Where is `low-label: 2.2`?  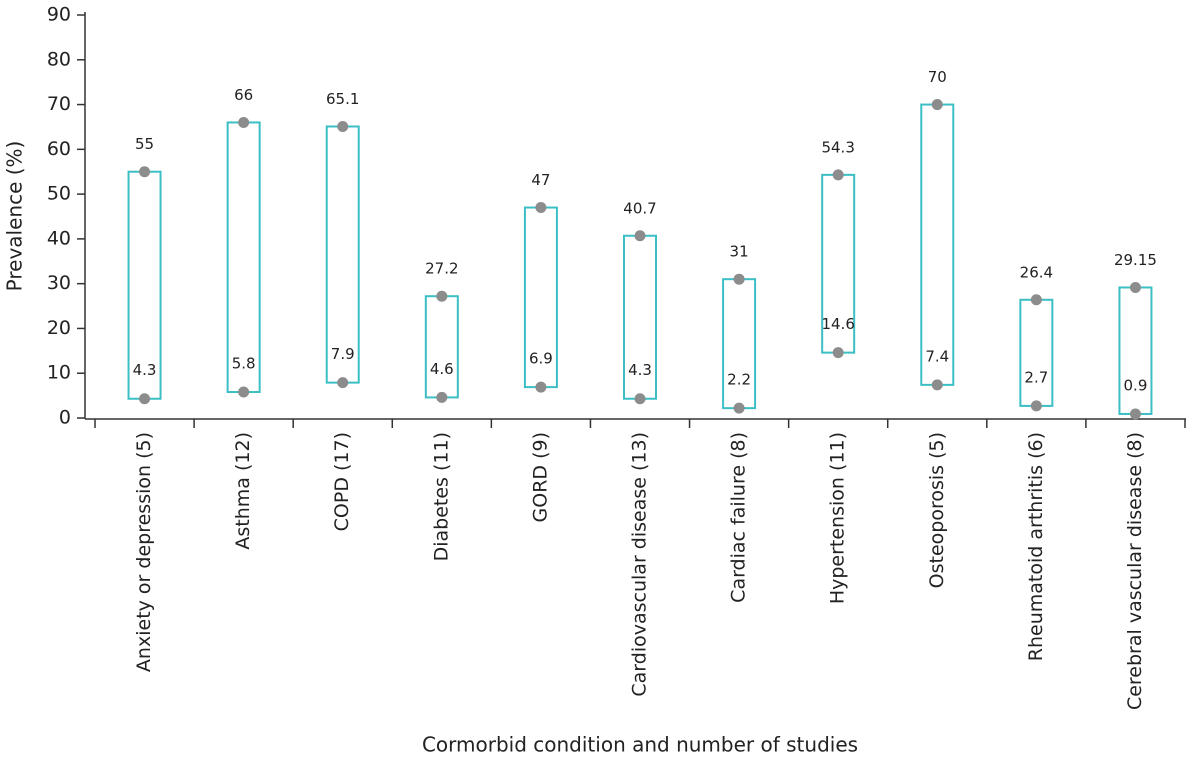
low-label: 2.2 is located at coordinates (739, 380).